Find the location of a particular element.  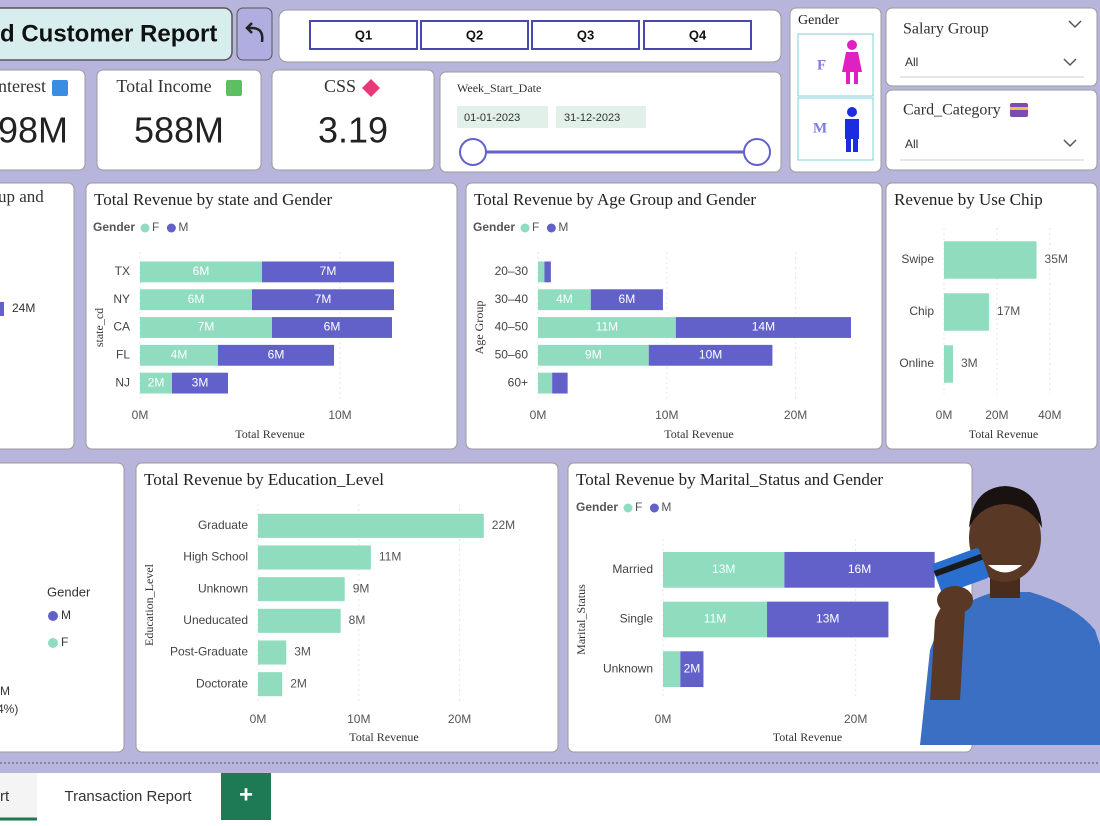

kpi-label: Total Income is located at coordinates (163, 86).